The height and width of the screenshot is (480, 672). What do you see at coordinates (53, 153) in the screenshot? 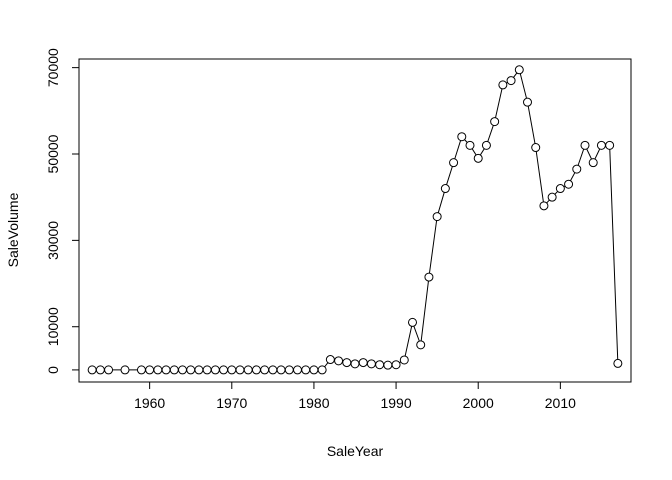
I see `y-tick-label: 50000` at bounding box center [53, 153].